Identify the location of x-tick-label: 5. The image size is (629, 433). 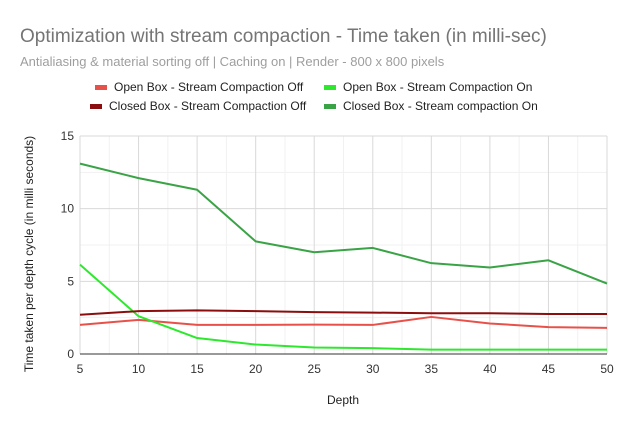
(80, 369).